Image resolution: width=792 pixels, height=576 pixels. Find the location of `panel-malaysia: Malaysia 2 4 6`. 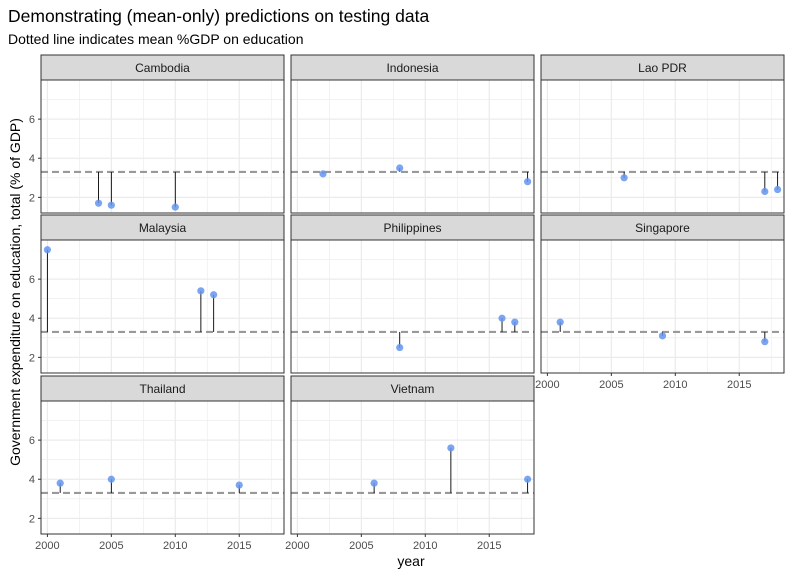

panel-malaysia: Malaysia 2 4 6 is located at coordinates (157, 294).